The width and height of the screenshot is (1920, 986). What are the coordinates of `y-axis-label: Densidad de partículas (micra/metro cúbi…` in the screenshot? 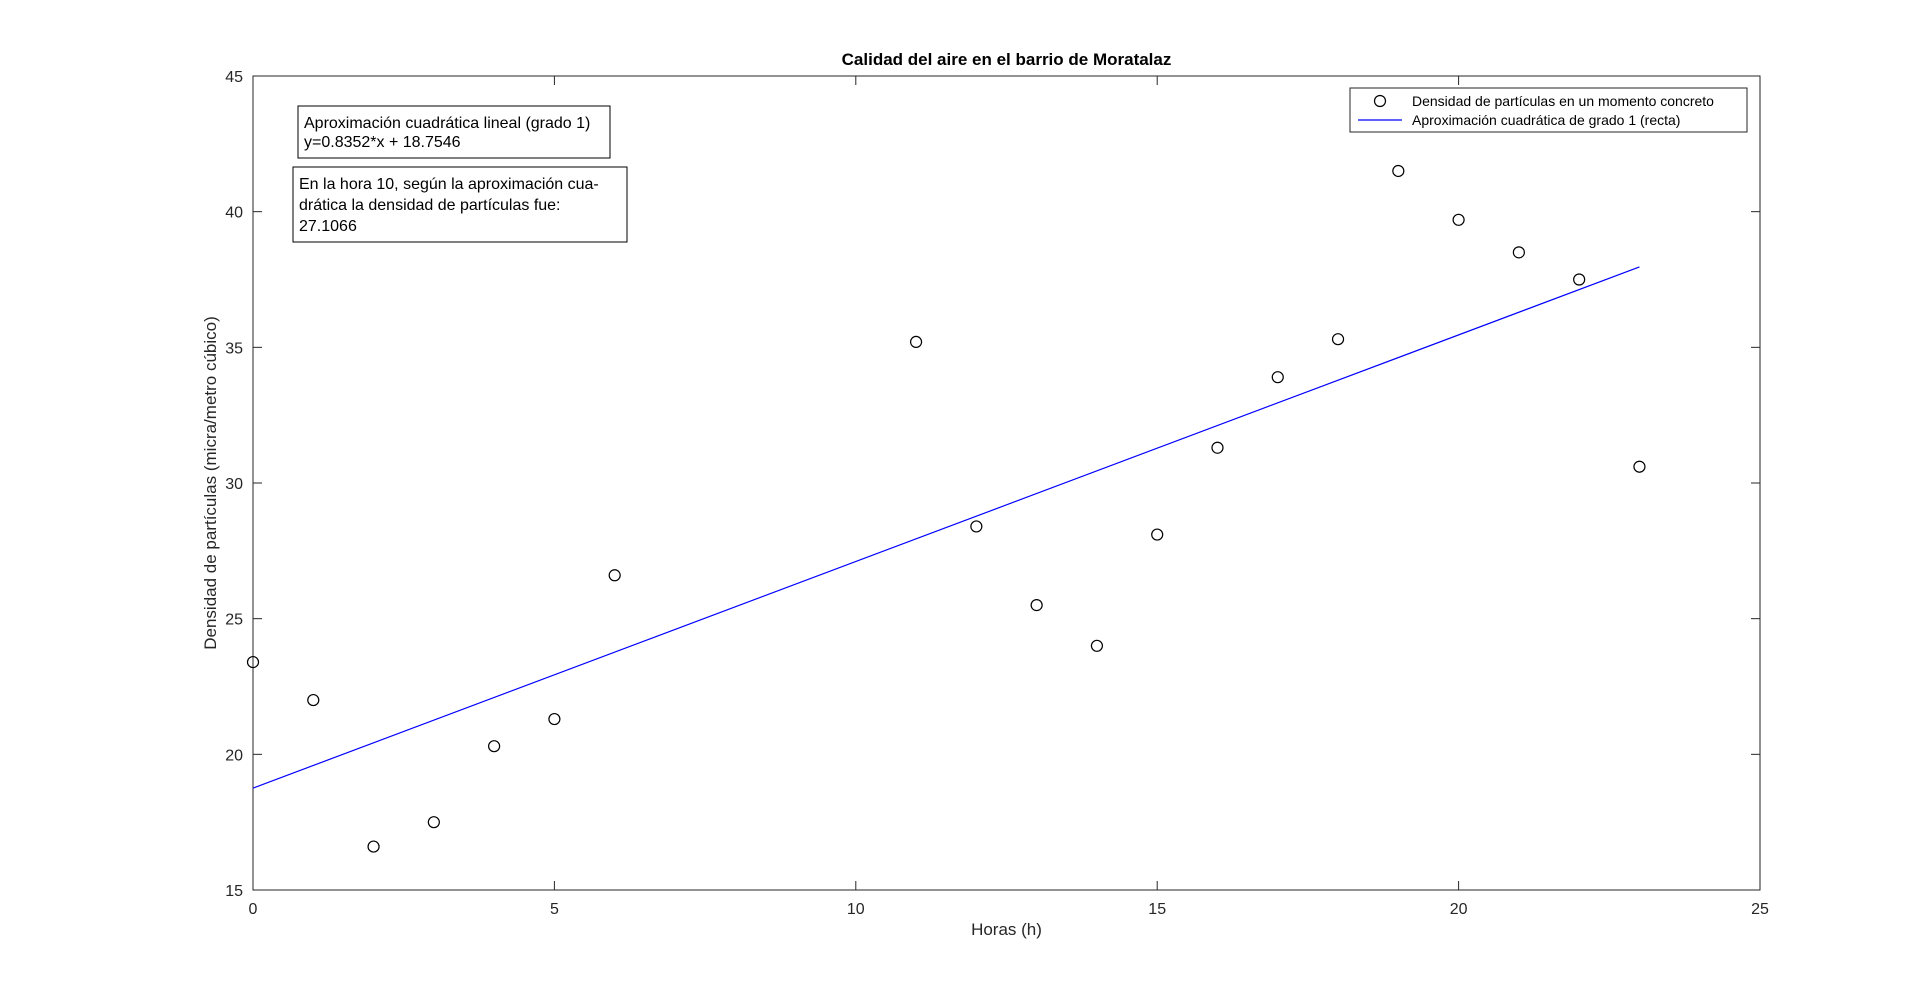 It's located at (210, 483).